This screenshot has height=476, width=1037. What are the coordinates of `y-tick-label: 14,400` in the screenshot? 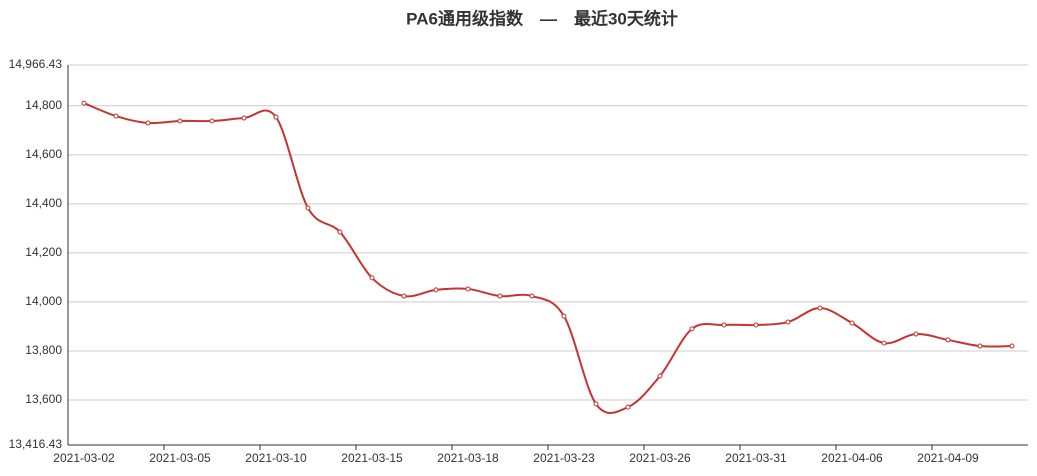 It's located at (43, 203).